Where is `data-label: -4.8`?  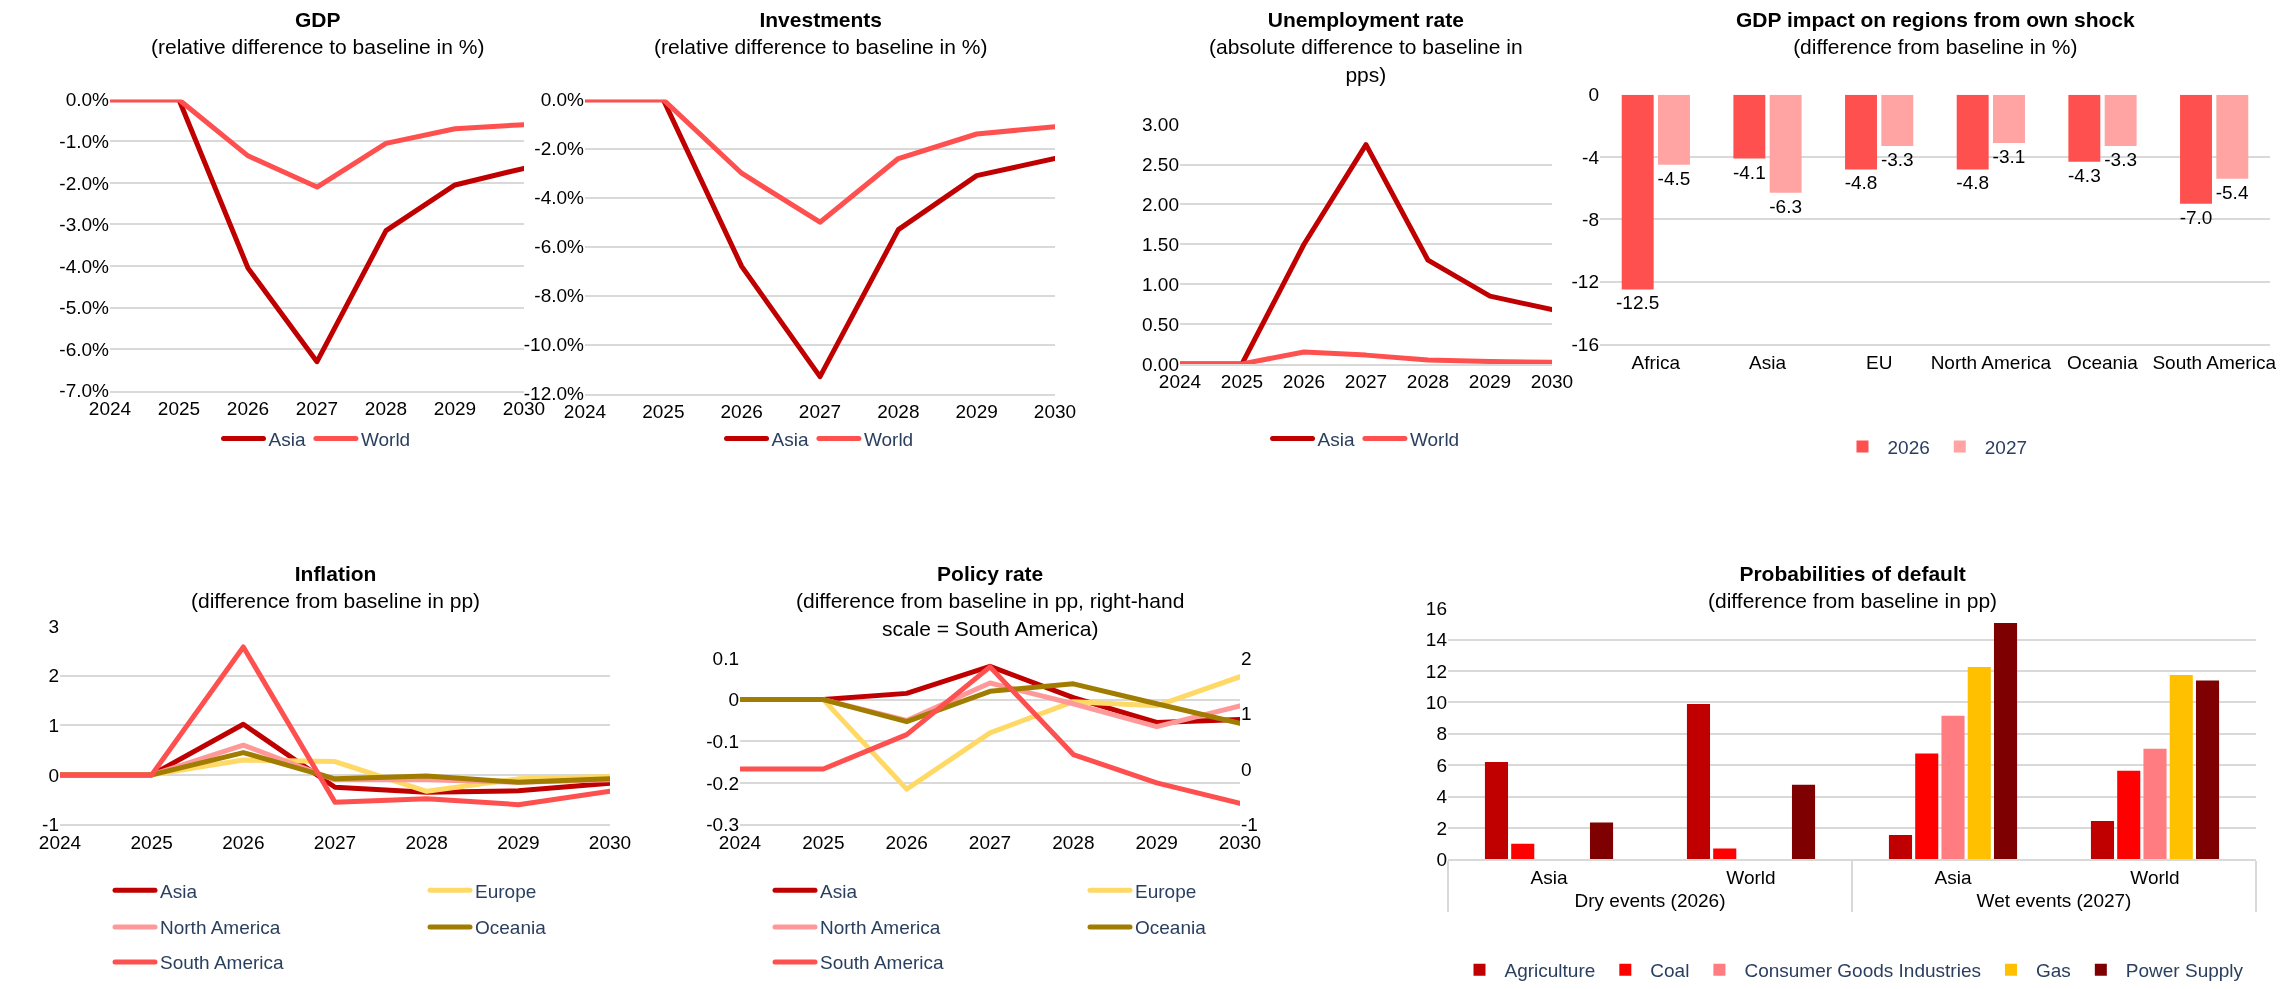
data-label: -4.8 is located at coordinates (1973, 183).